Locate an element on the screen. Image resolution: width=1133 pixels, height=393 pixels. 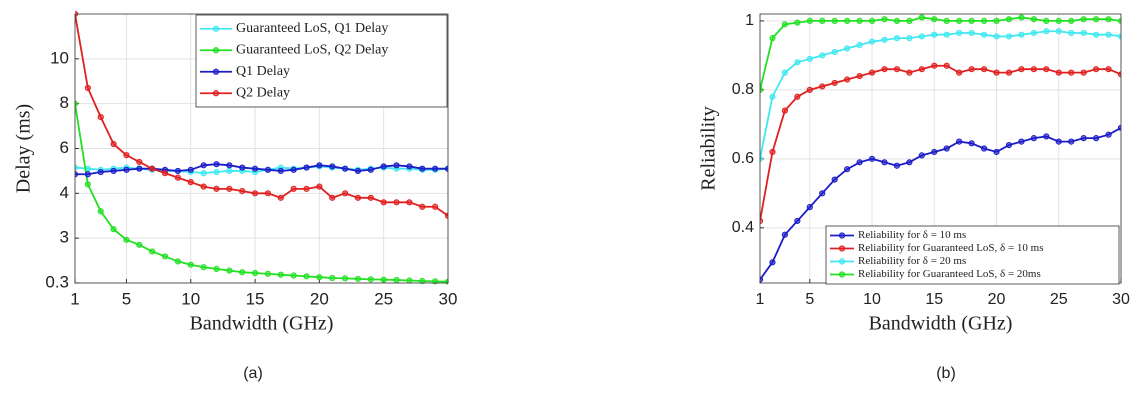
y-tick-label: 0.3 is located at coordinates (57, 281).